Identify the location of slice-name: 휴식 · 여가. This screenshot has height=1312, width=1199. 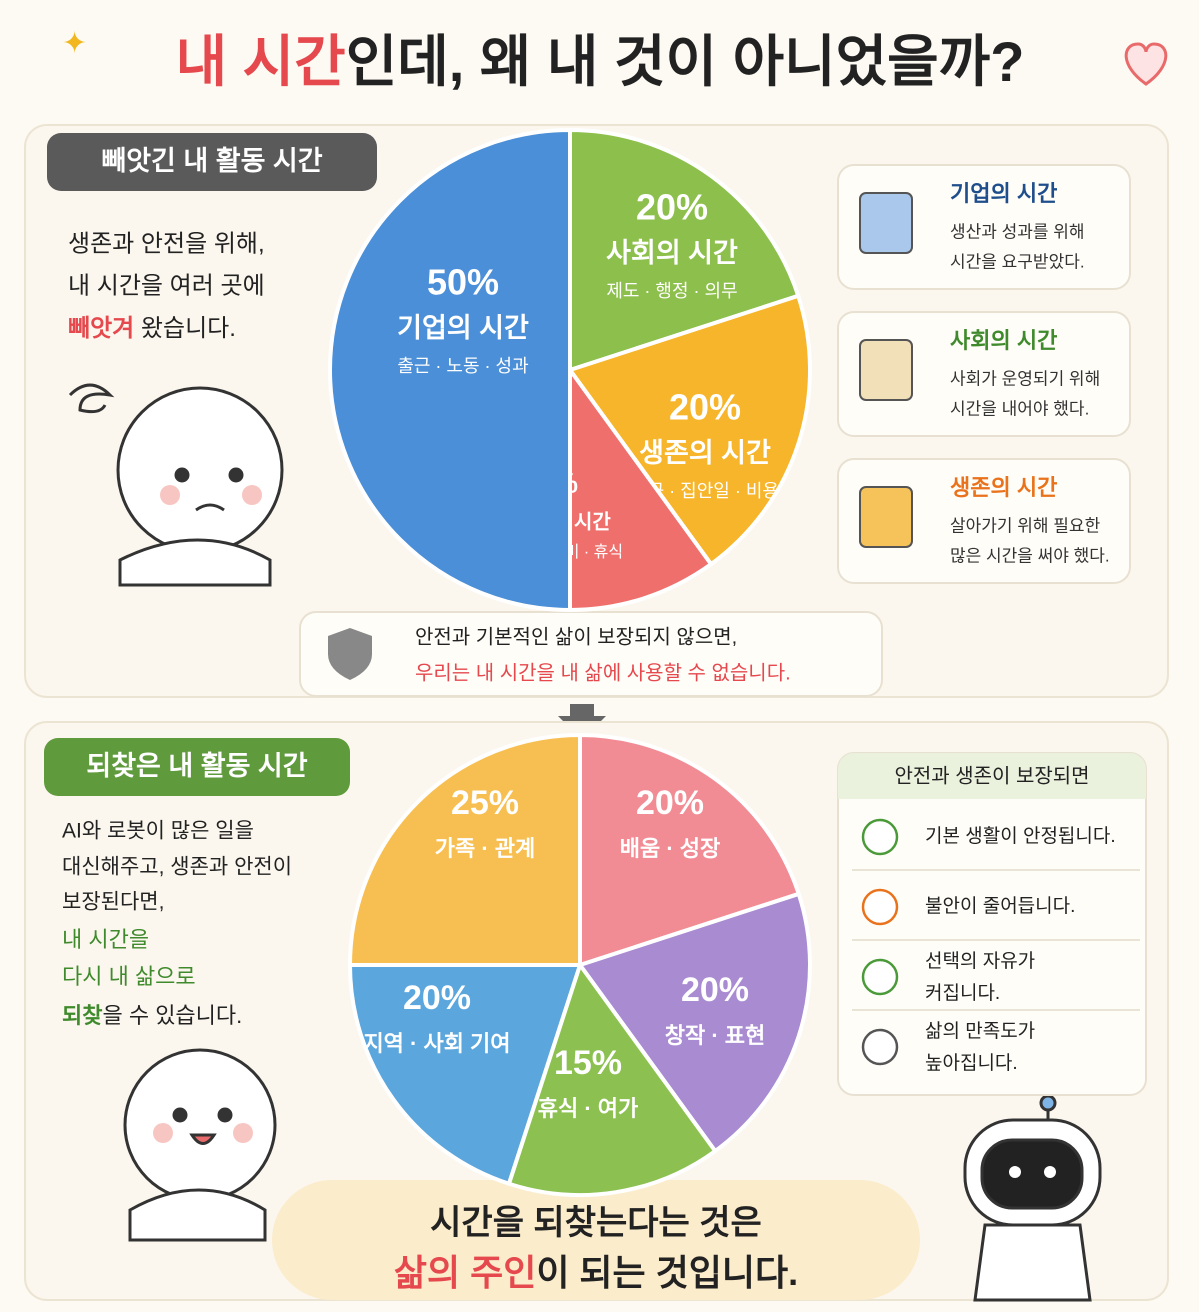
(588, 1108).